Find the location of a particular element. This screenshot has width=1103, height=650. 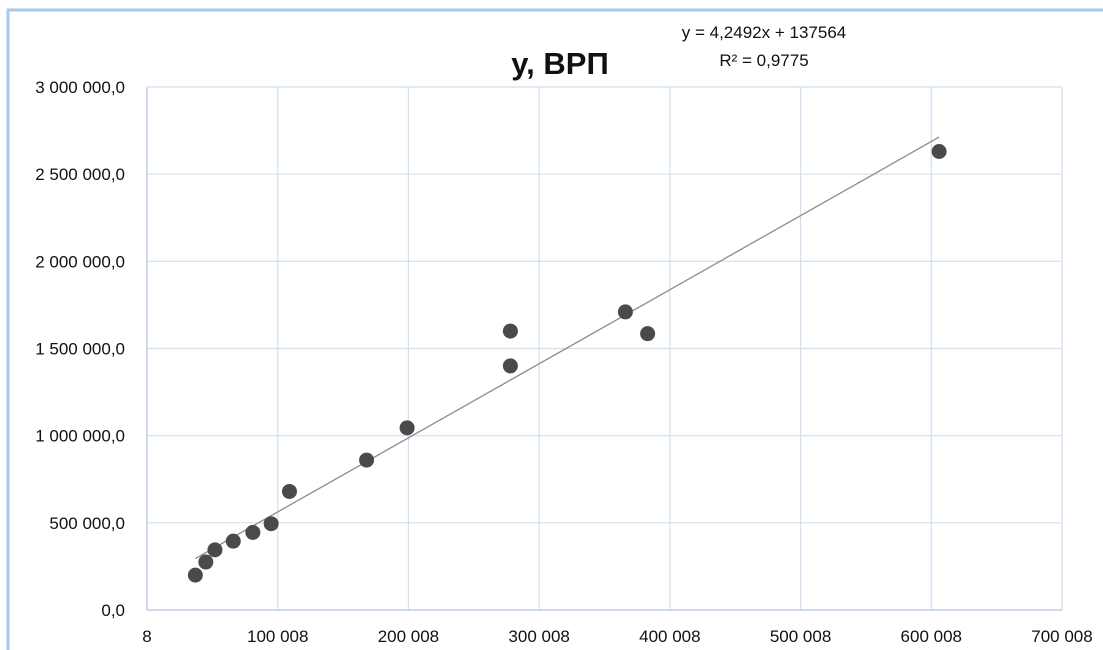

x-tick-label: 500 008 is located at coordinates (800, 636).